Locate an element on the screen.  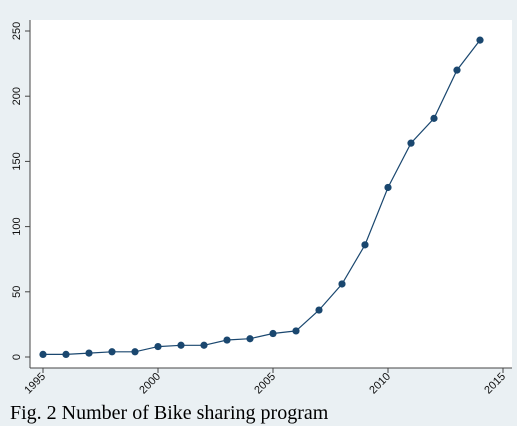
y-axis-ticks: 0 50 100 150 200 250 is located at coordinates (20, 191).